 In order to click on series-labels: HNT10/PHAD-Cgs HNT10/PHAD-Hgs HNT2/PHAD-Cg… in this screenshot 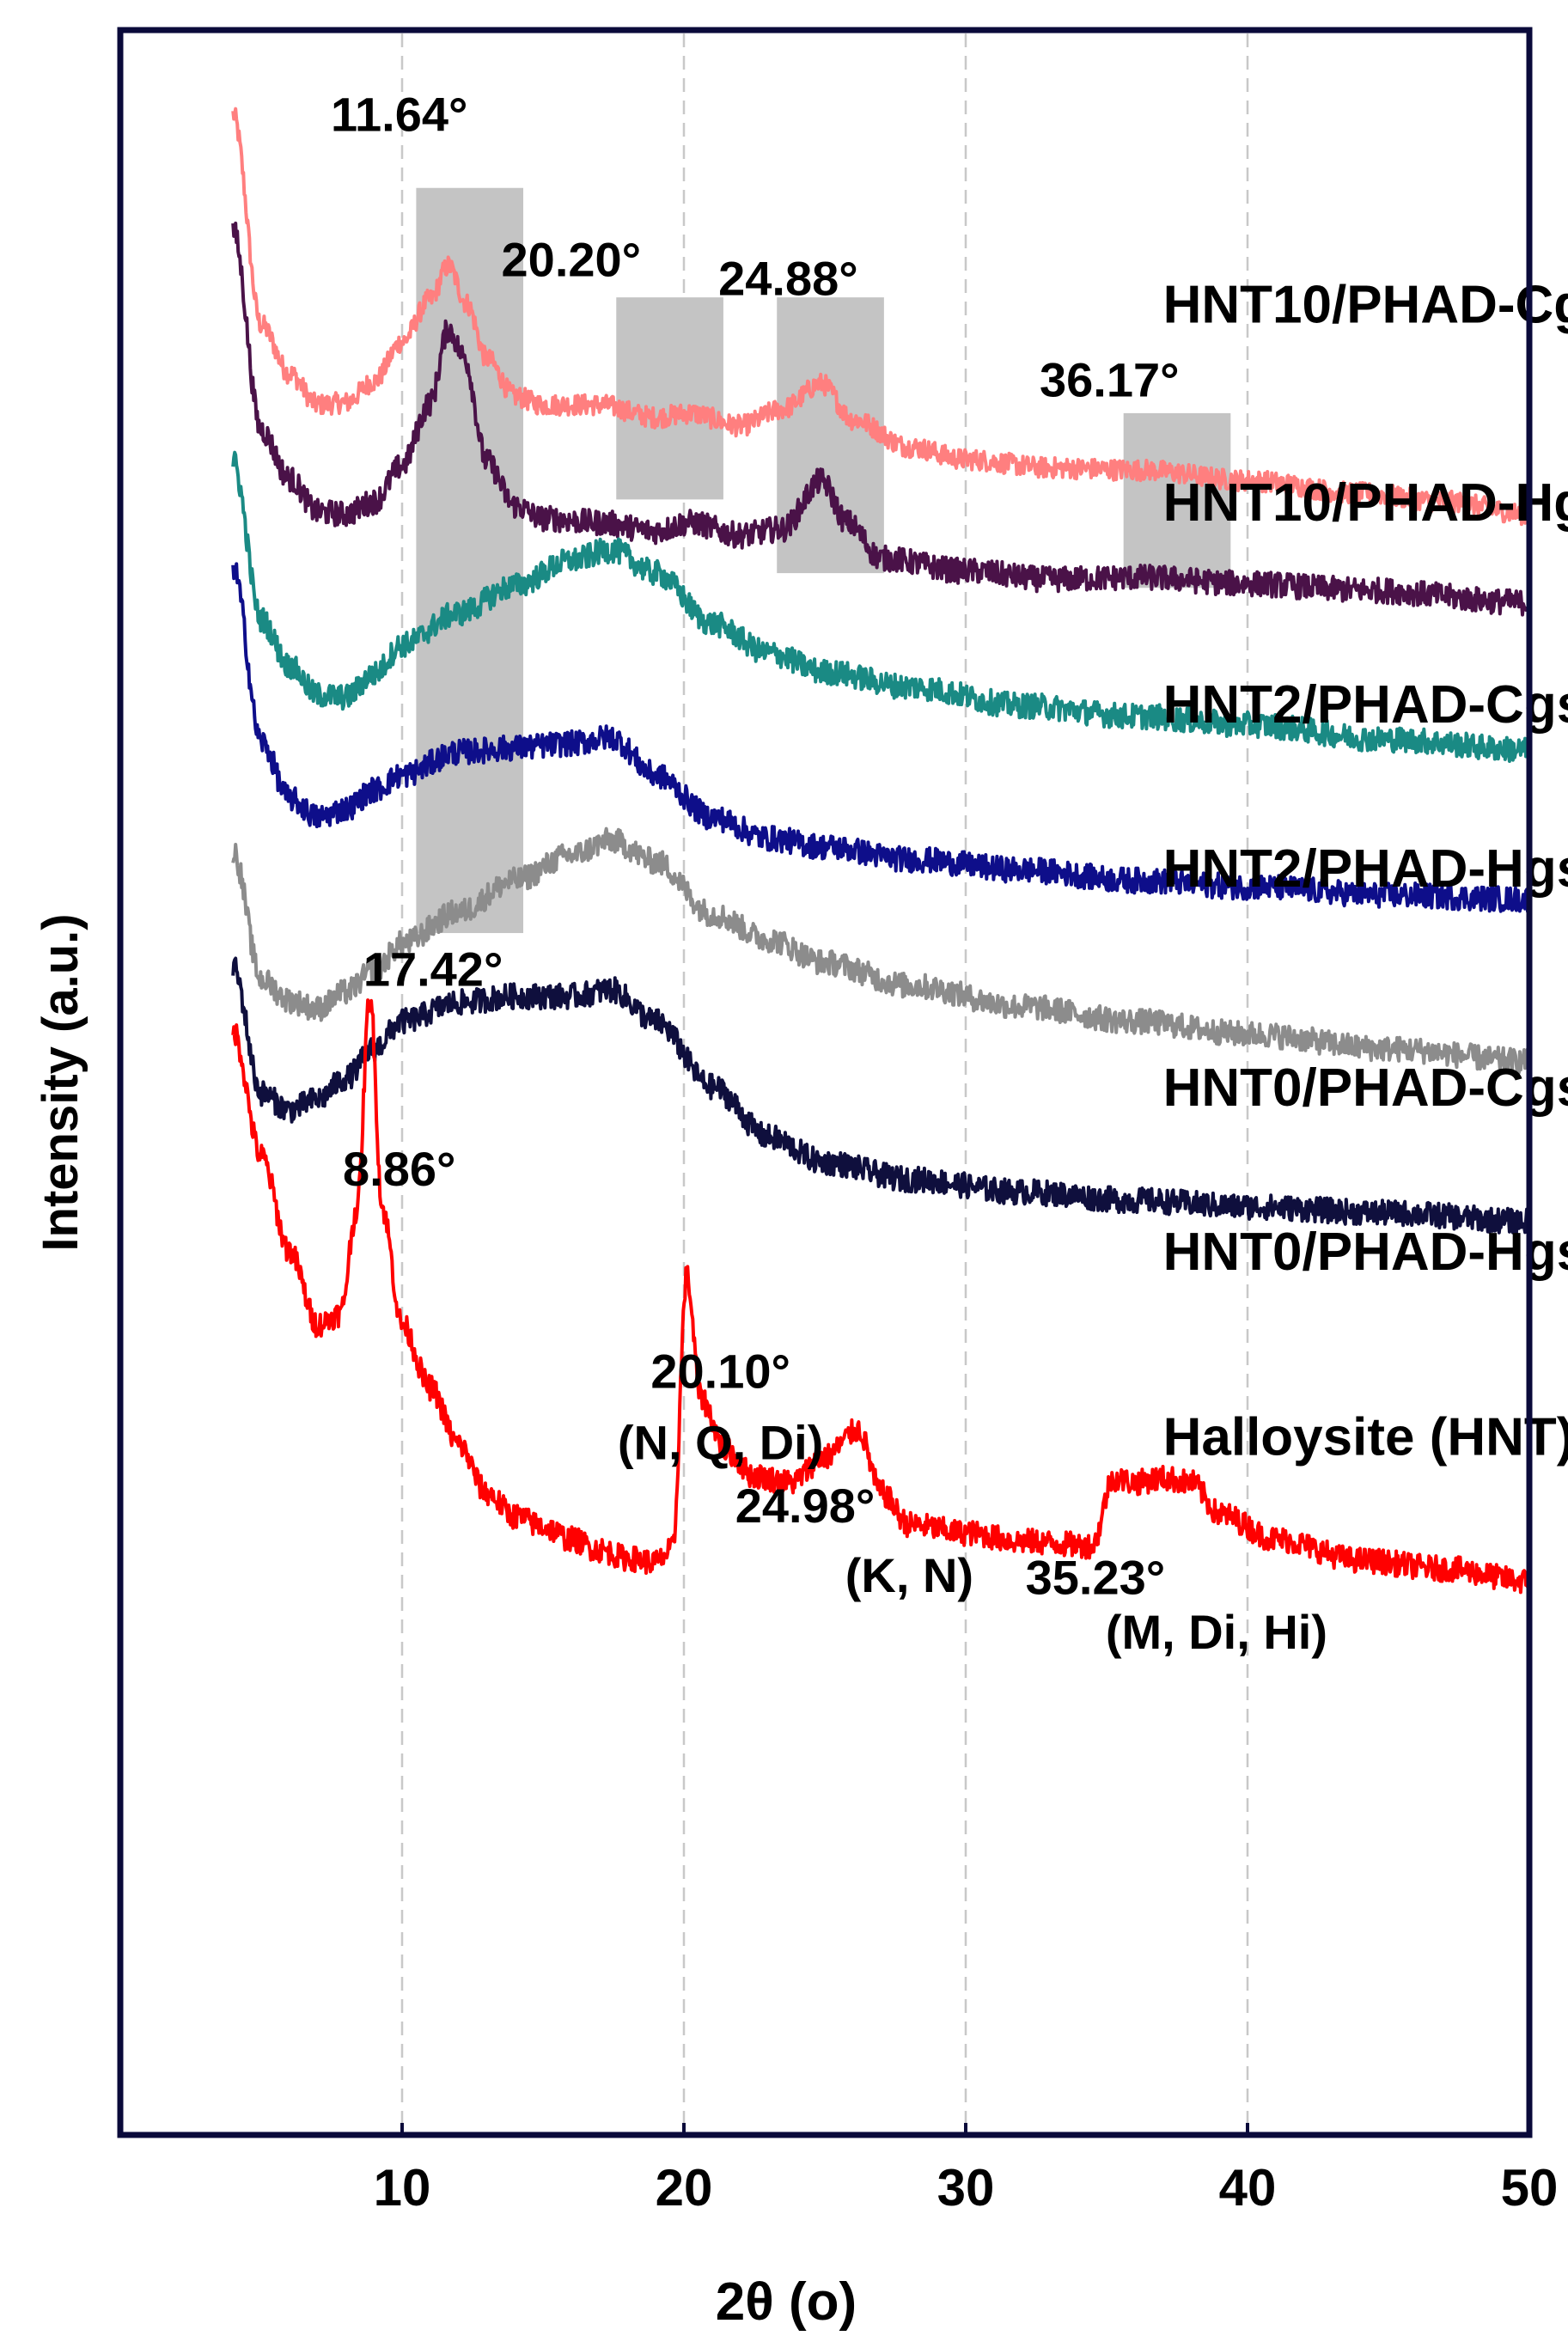, I will do `click(1366, 871)`.